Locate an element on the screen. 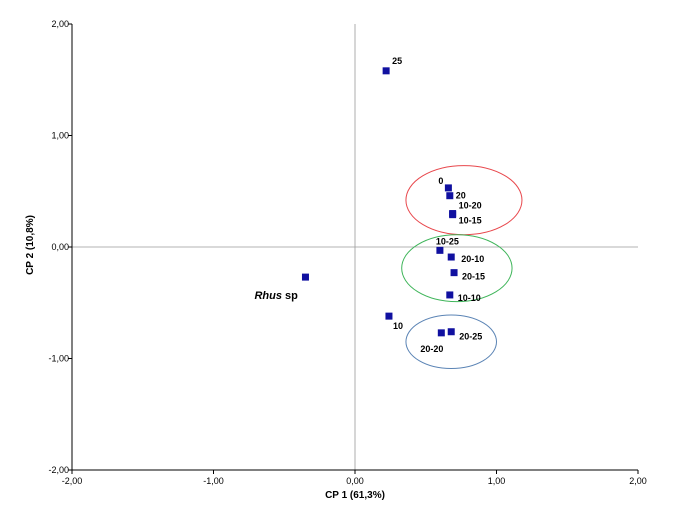 This screenshot has width=673, height=520. data-label: 20-10 is located at coordinates (472, 259).